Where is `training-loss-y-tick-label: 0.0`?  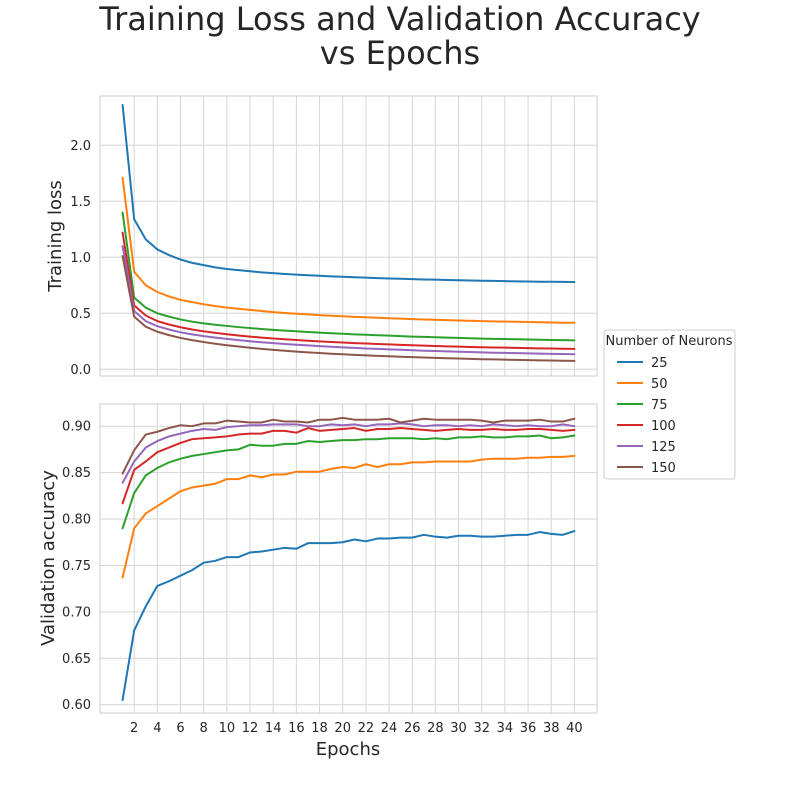 training-loss-y-tick-label: 0.0 is located at coordinates (80, 370).